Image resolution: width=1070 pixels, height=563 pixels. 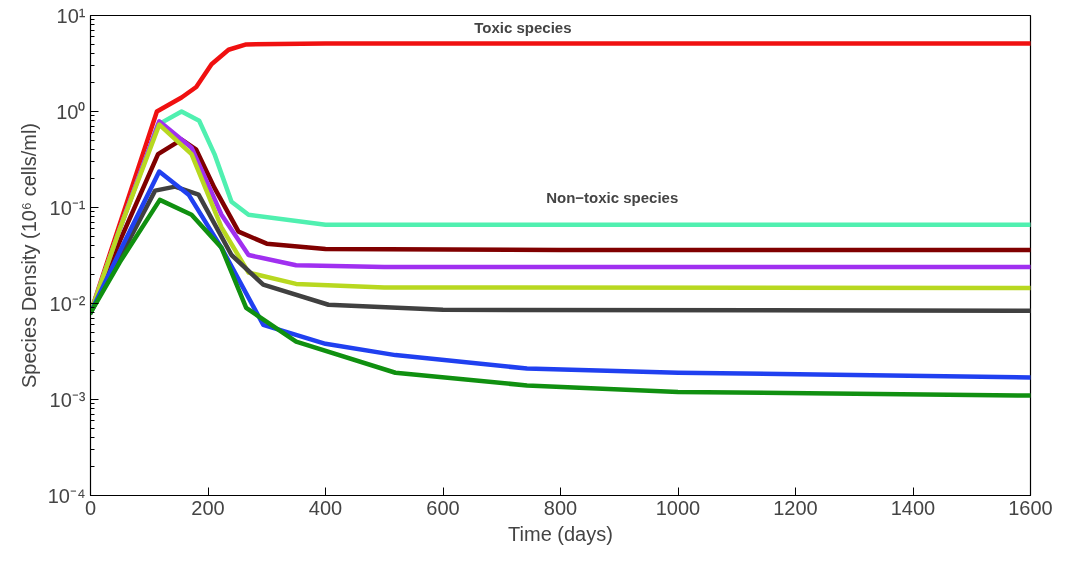 I want to click on x-tick-label: 1000, so click(x=678, y=507).